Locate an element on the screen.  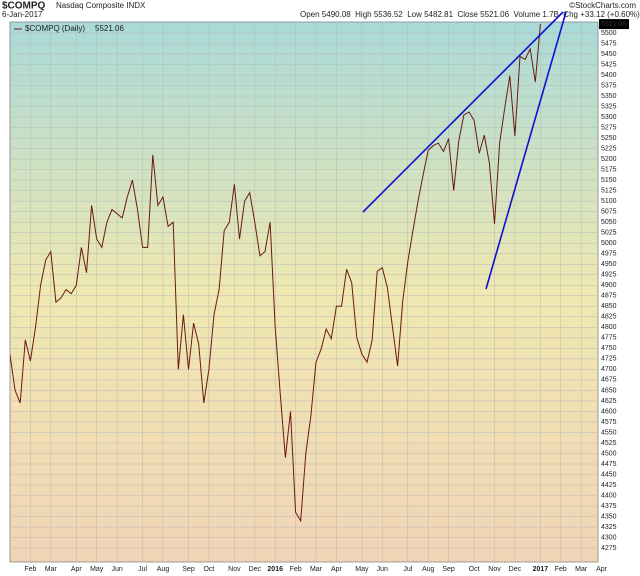
y-tick-label: 4725 is located at coordinates (609, 359).